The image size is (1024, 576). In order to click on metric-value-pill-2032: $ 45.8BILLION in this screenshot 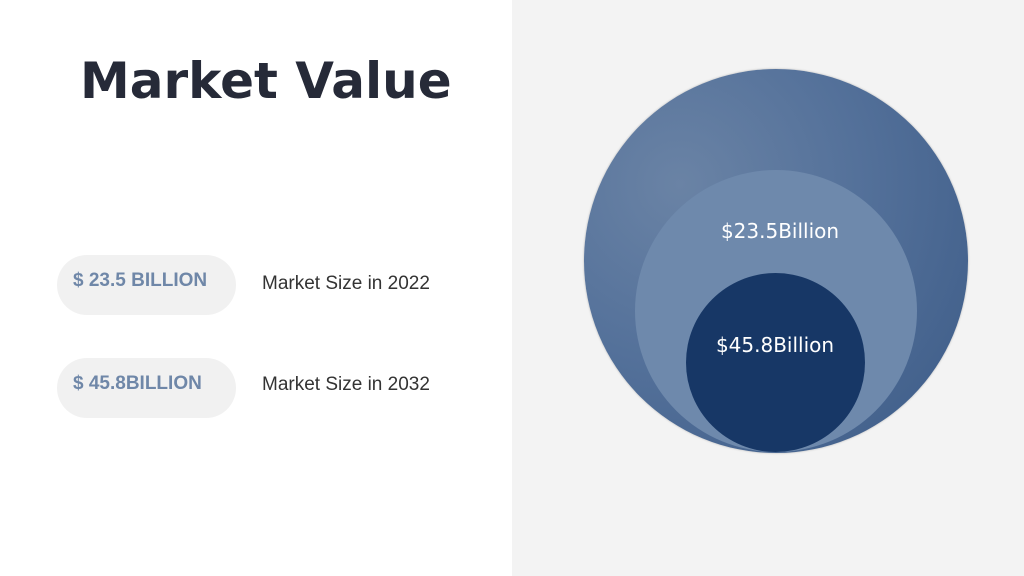, I will do `click(146, 388)`.